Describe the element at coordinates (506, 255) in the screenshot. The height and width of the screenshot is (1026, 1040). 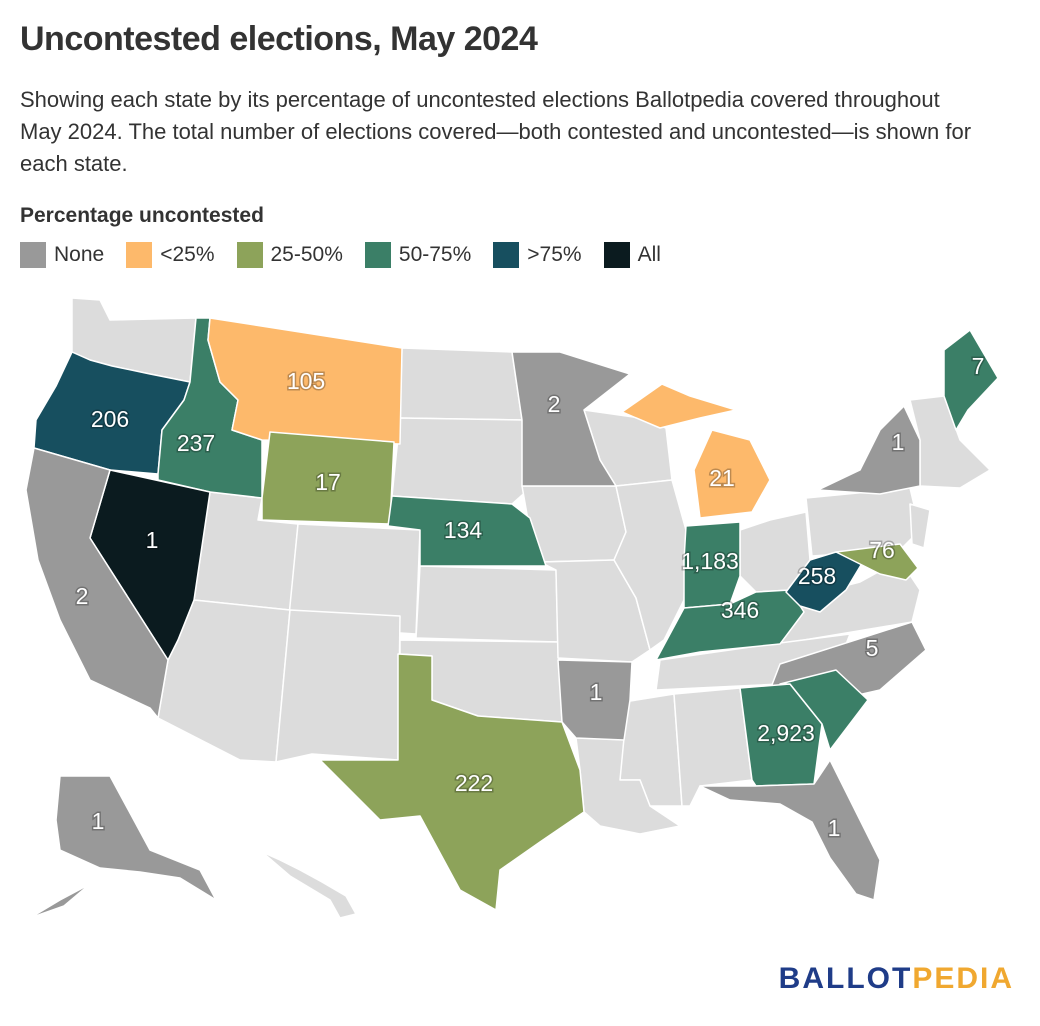
I see `legend-swatch-gt75` at that location.